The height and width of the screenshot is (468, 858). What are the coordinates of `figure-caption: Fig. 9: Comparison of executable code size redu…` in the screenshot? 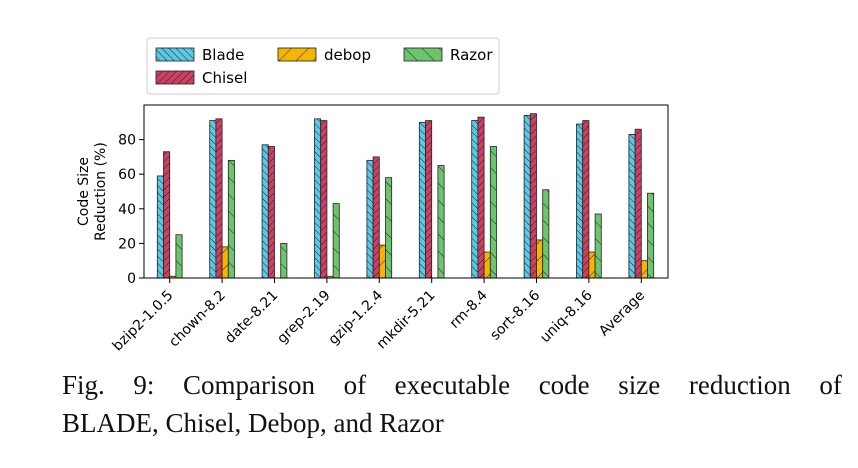 It's located at (452, 404).